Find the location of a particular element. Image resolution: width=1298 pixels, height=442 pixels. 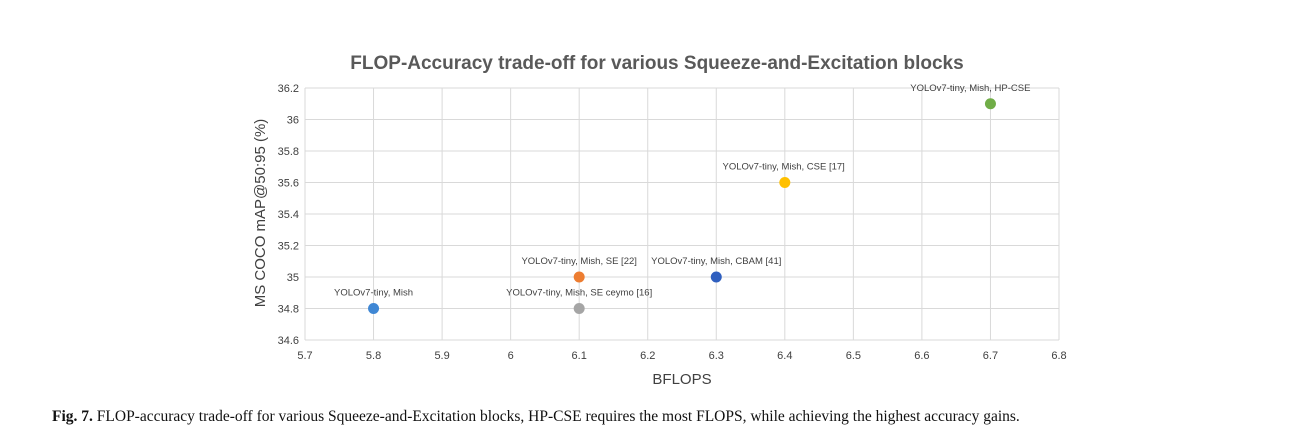

x-tick-label: 6.1 is located at coordinates (579, 356).